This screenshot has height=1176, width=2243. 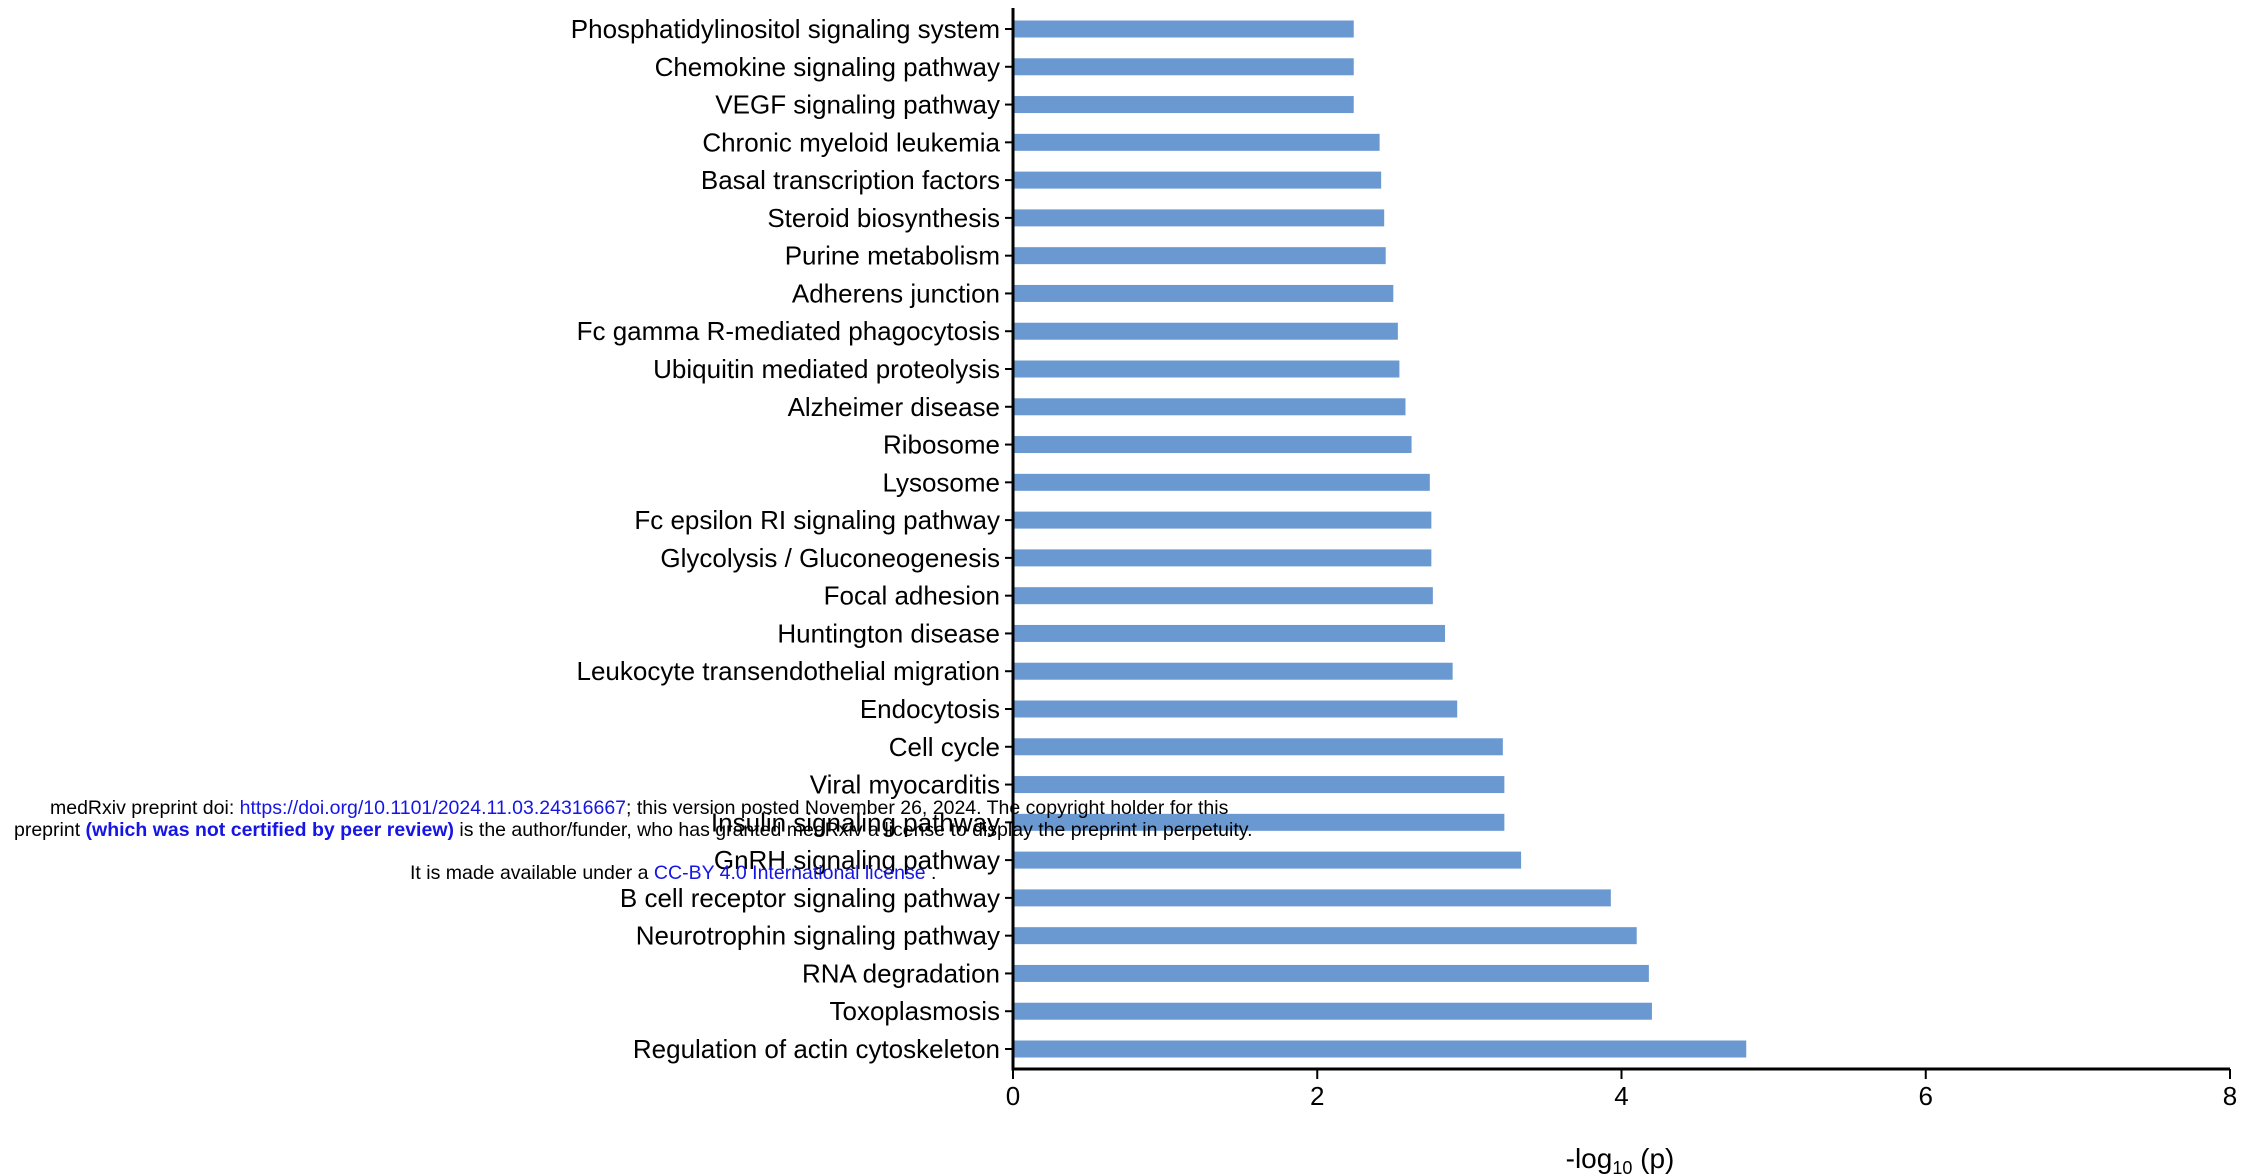 What do you see at coordinates (269, 830) in the screenshot?
I see `notice-peer-review: (which was not certified by peer review)` at bounding box center [269, 830].